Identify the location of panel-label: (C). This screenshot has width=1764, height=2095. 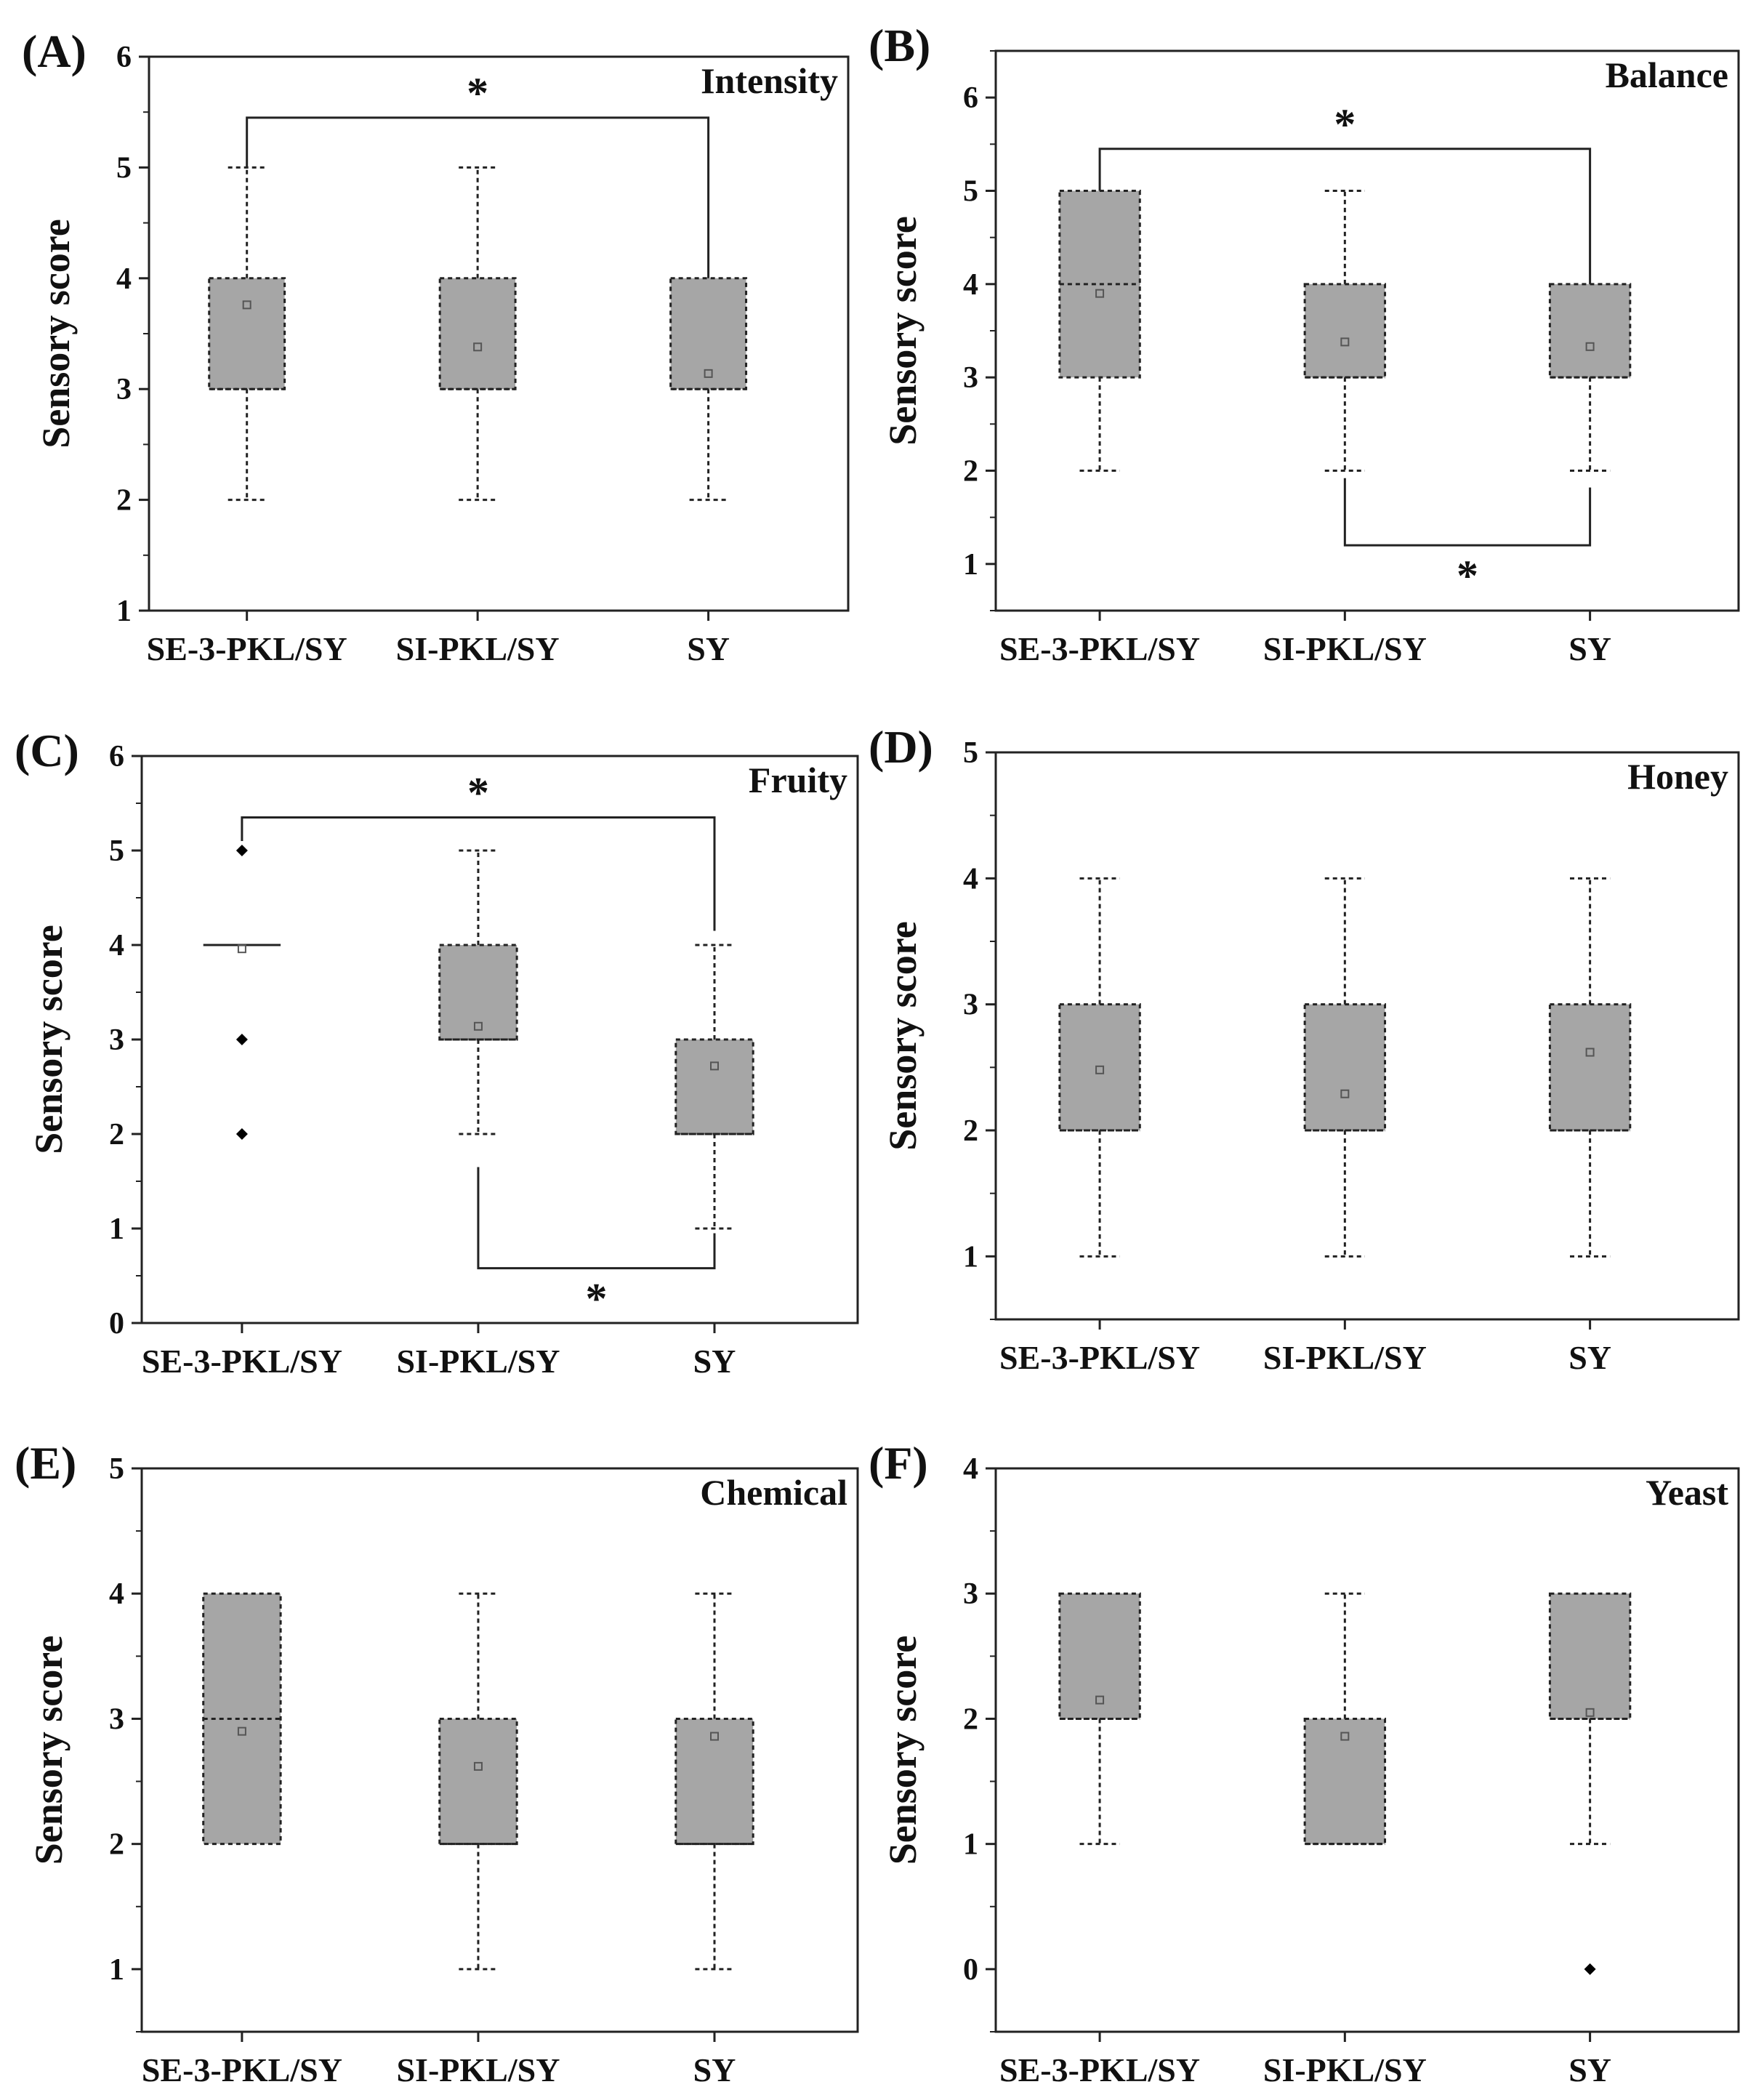
(47, 751).